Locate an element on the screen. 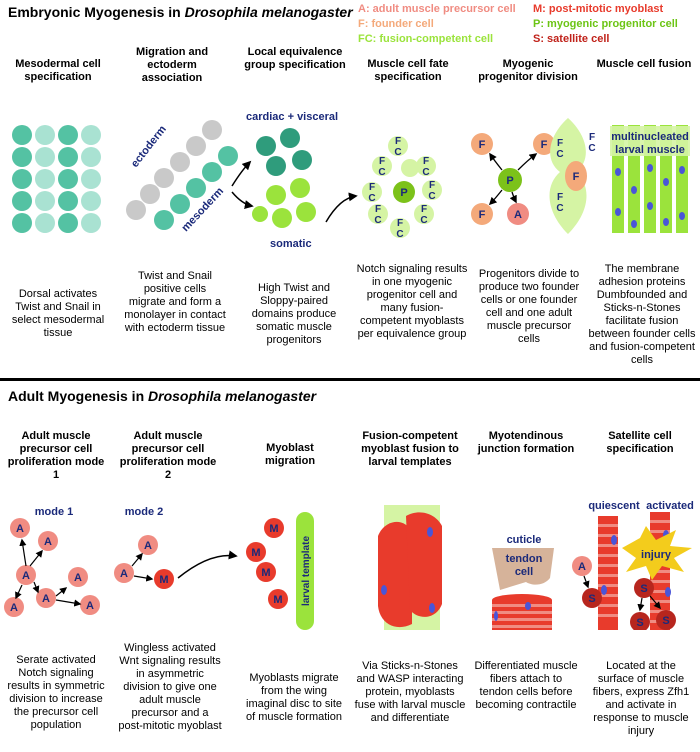  myotendinous-junction: cuticle tendon cell is located at coordinates (523, 582).